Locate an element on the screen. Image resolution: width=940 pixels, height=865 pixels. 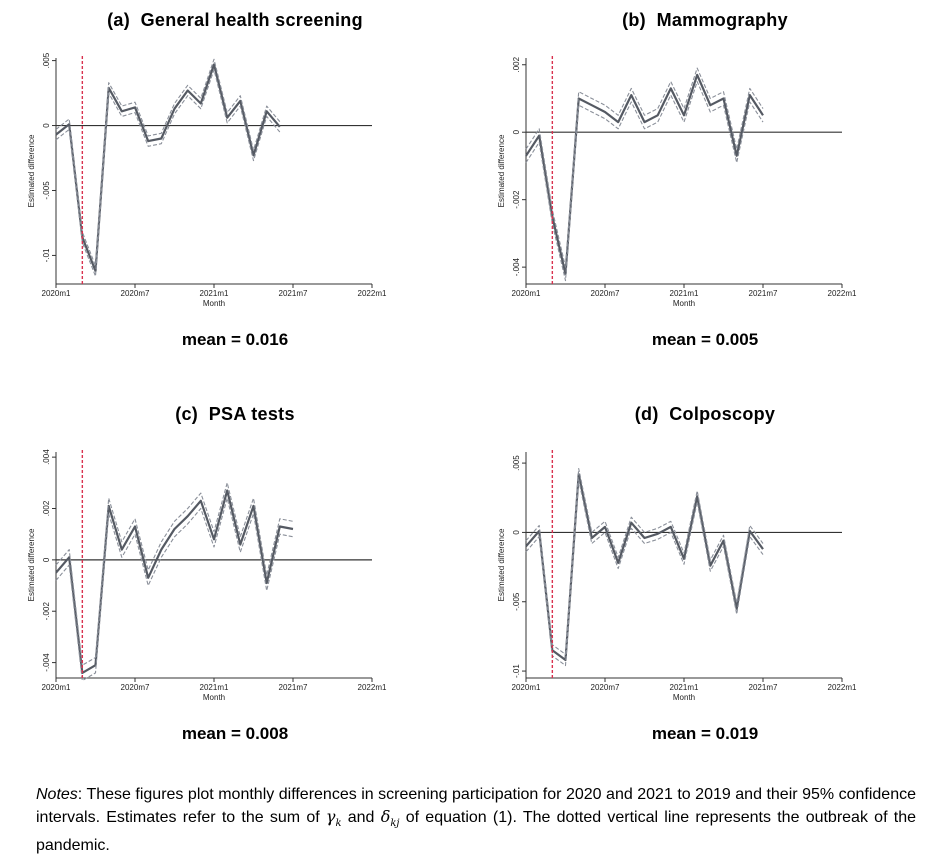
panel-title: (c) PSA tests is located at coordinates (235, 414).